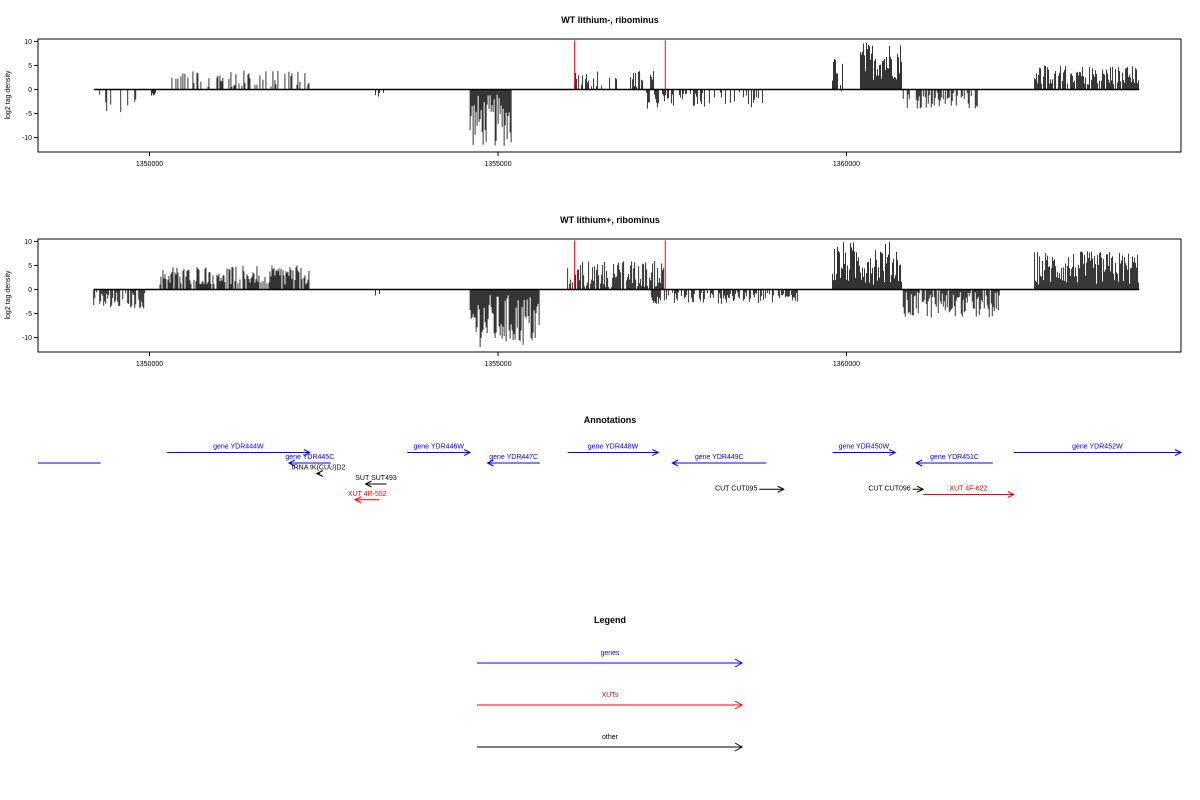 Image resolution: width=1200 pixels, height=800 pixels. Describe the element at coordinates (319, 468) in the screenshot. I see `feature-label: tRNA tK(CUU)D2` at that location.